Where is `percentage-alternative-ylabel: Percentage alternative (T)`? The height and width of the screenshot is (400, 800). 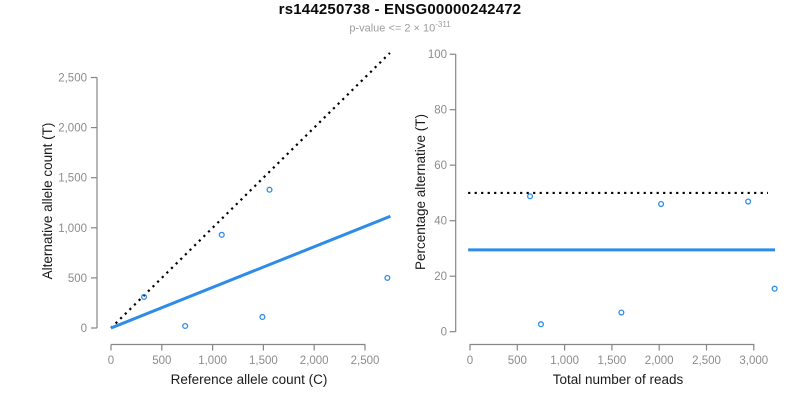
percentage-alternative-ylabel: Percentage alternative (T) is located at coordinates (420, 192).